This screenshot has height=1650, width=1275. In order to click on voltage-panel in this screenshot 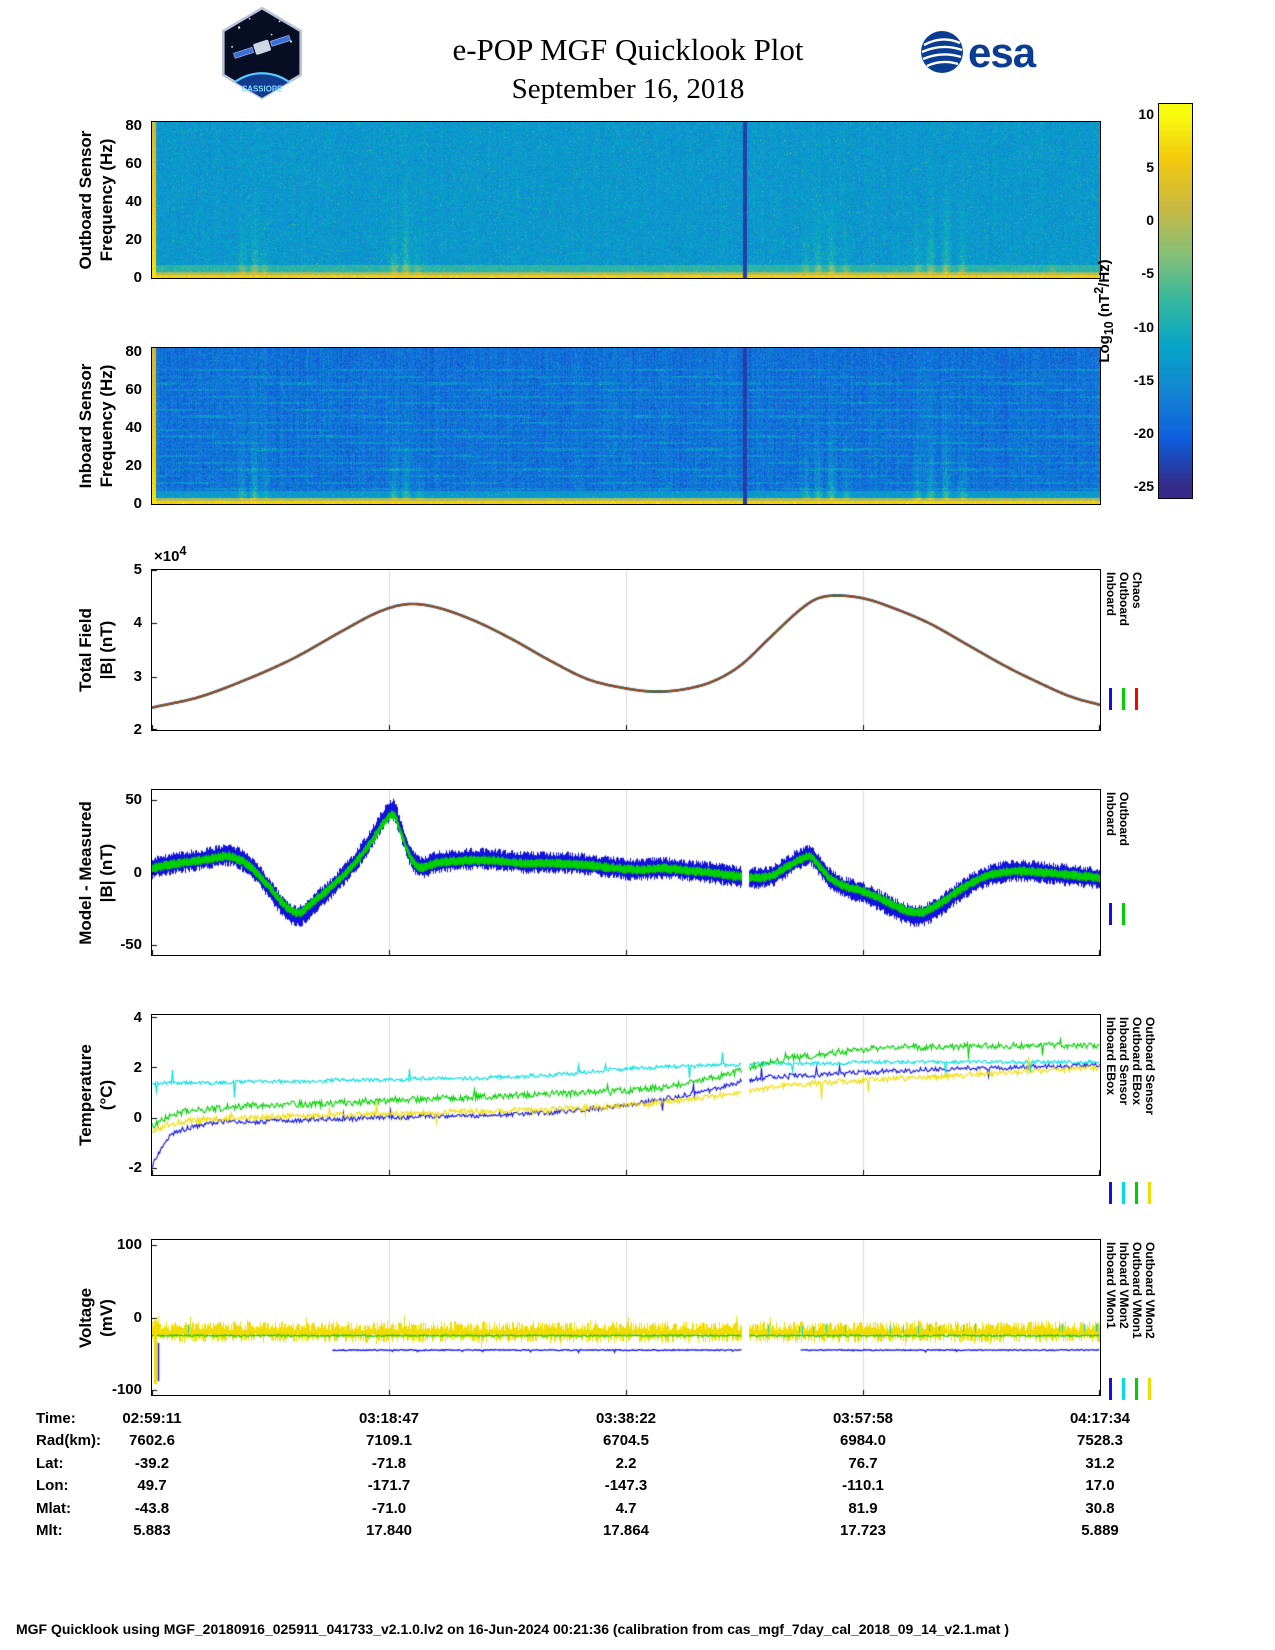, I will do `click(626, 1317)`.